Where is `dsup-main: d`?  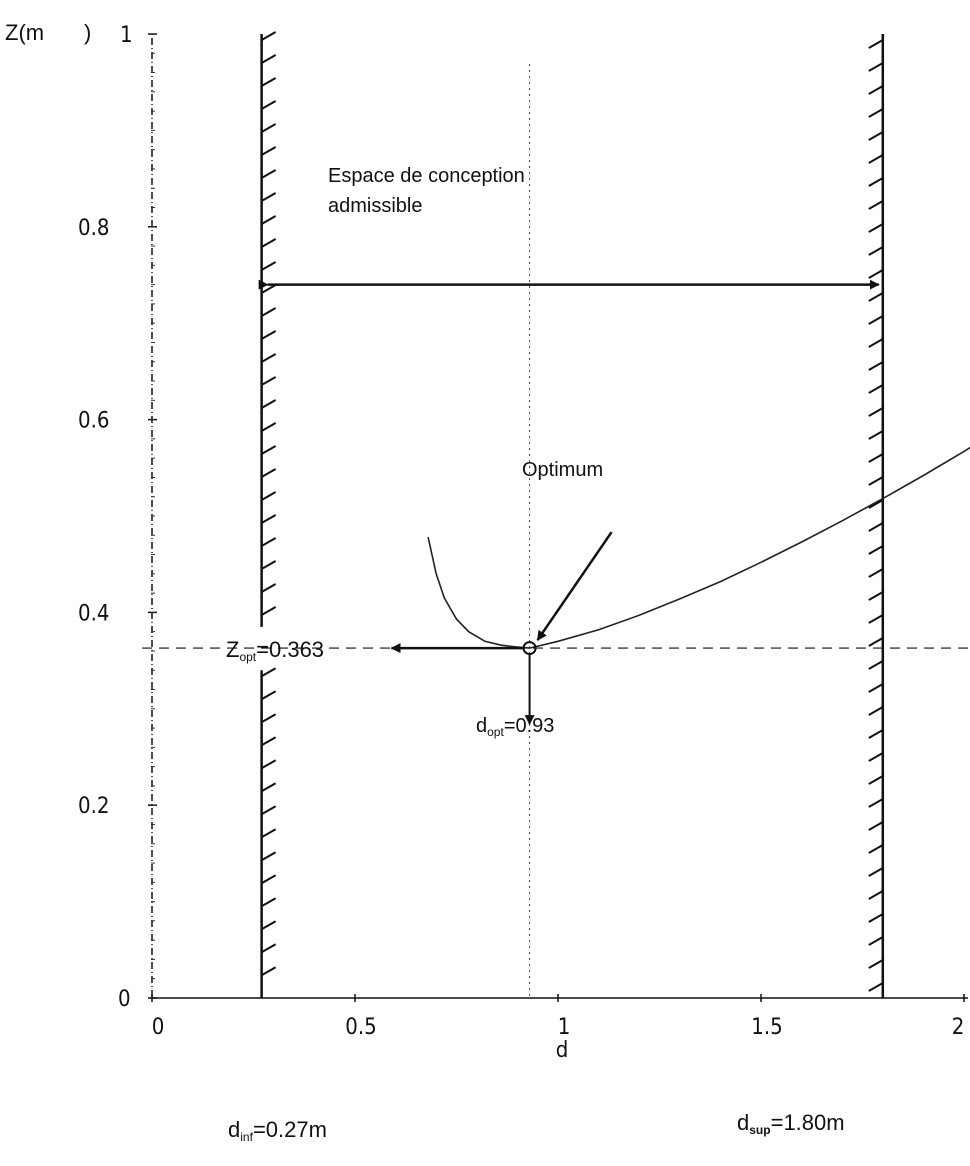
dsup-main: d is located at coordinates (743, 1122).